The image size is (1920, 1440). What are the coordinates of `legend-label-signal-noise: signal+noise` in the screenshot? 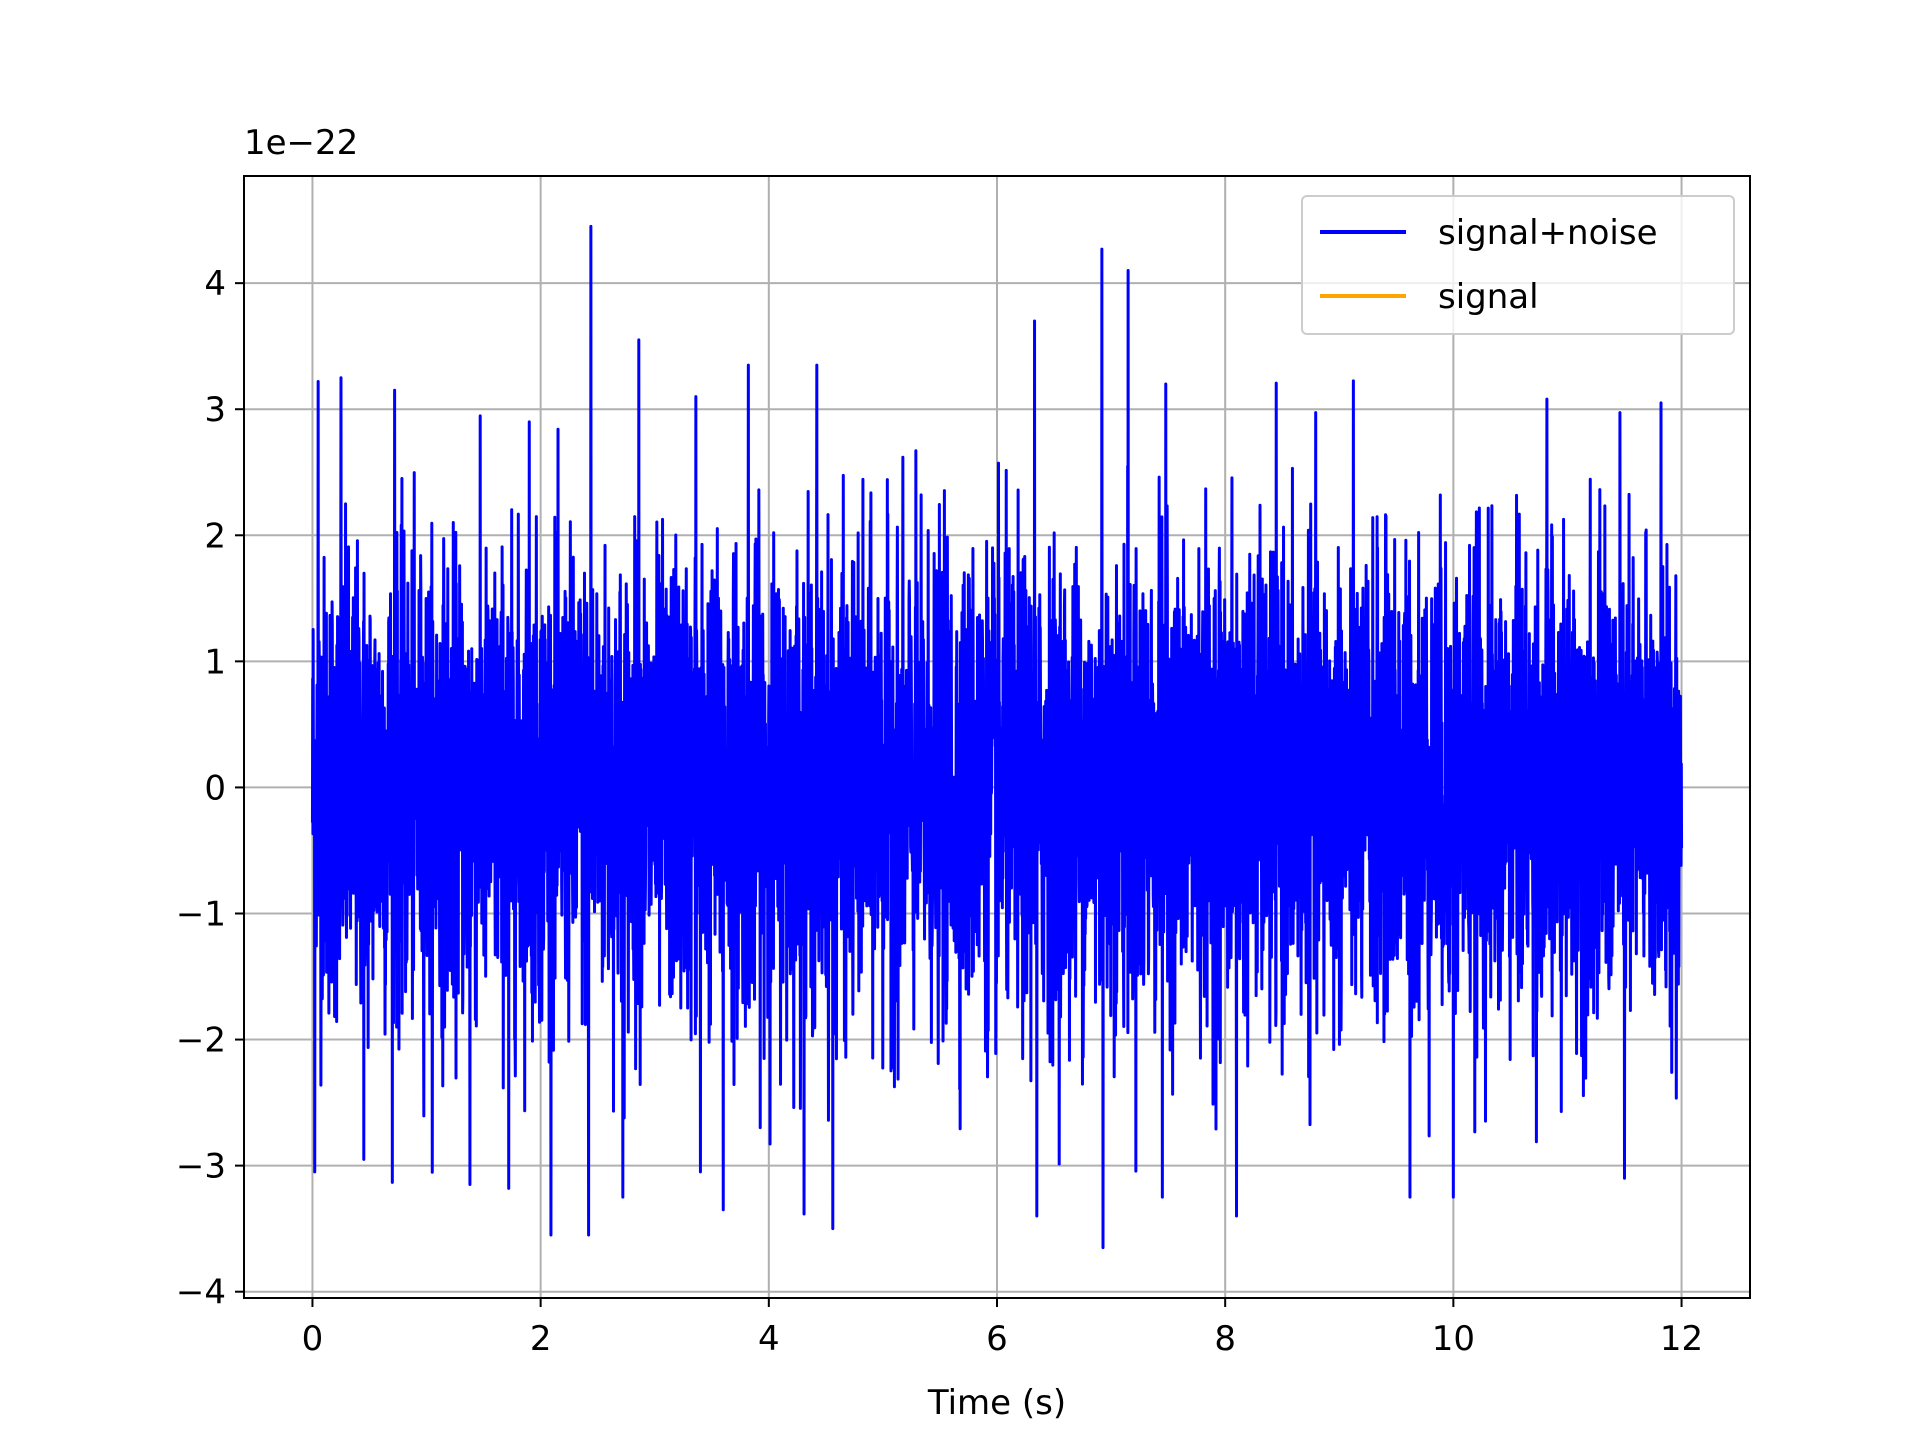 It's located at (1548, 233).